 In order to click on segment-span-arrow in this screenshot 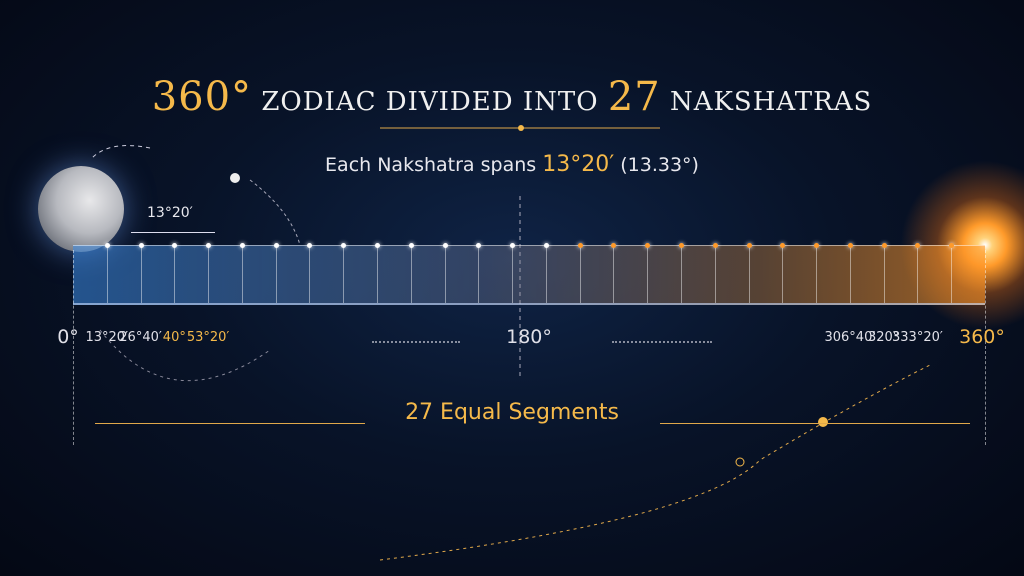, I will do `click(173, 232)`.